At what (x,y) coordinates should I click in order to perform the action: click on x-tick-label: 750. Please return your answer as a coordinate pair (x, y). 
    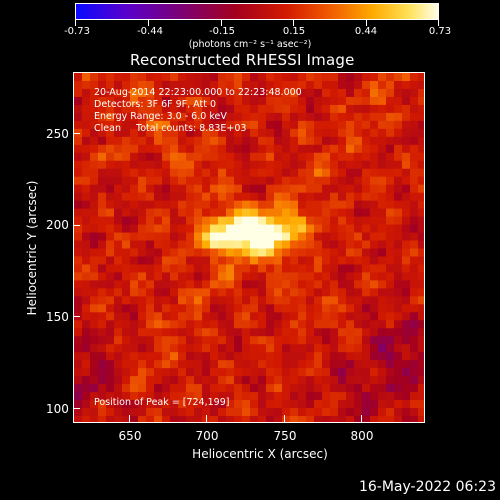
    Looking at the image, I should click on (285, 436).